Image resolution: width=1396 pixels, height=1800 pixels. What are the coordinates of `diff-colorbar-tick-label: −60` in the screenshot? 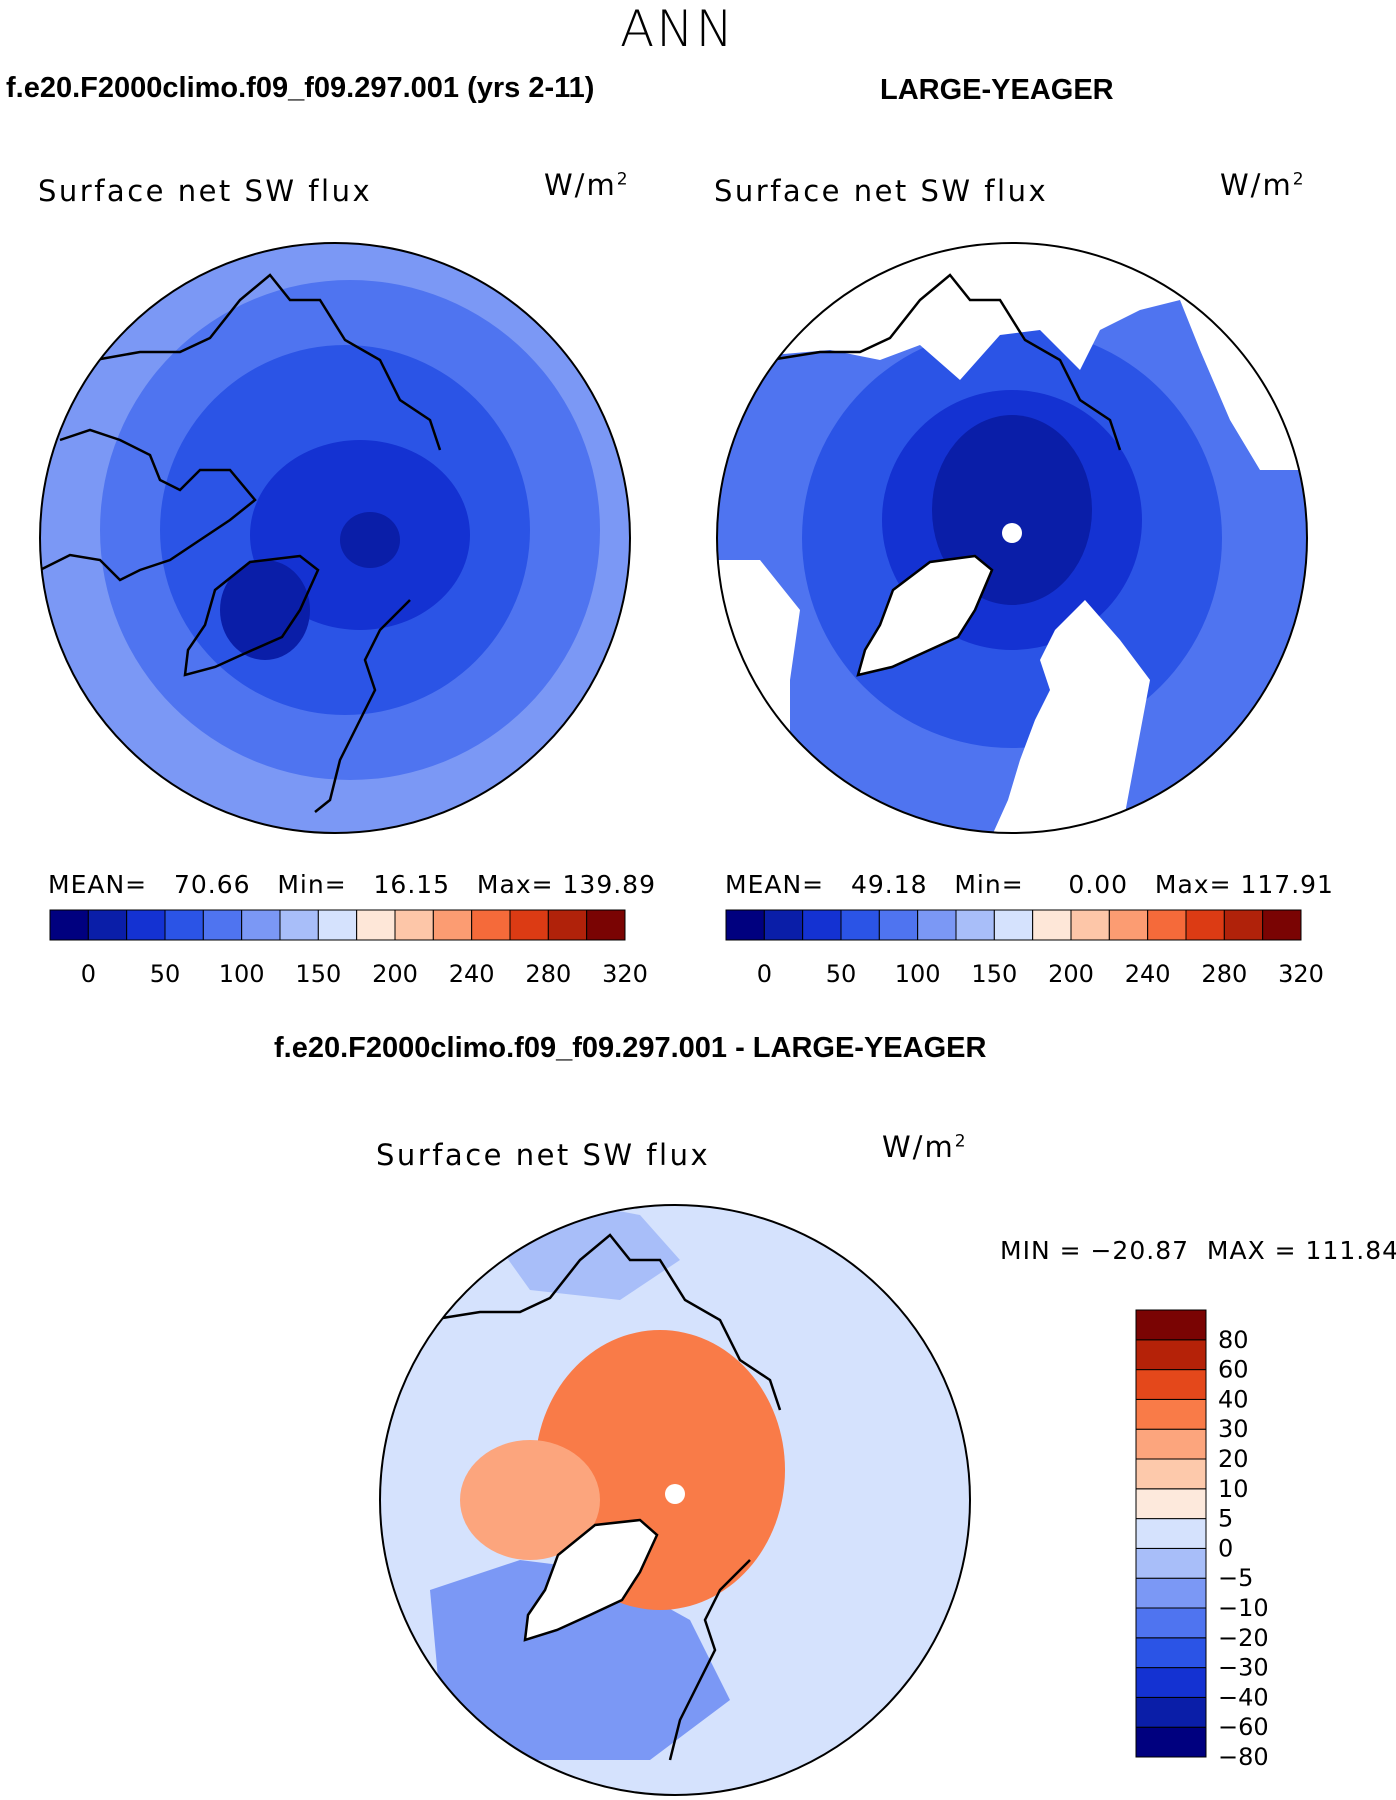 It's located at (1243, 1727).